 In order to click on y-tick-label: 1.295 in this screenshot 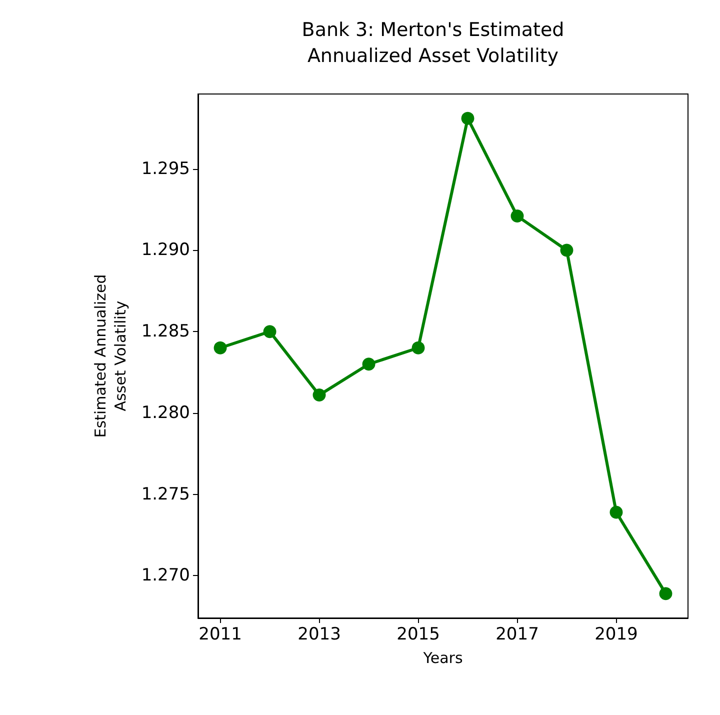, I will do `click(165, 168)`.